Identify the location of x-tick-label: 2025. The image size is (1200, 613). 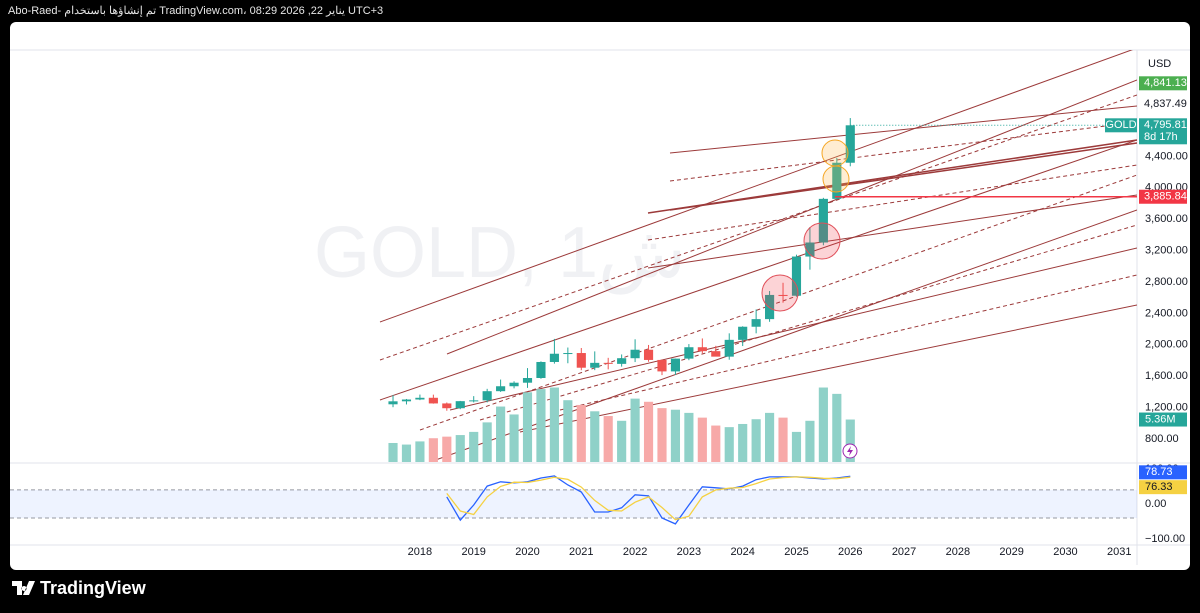
(796, 552).